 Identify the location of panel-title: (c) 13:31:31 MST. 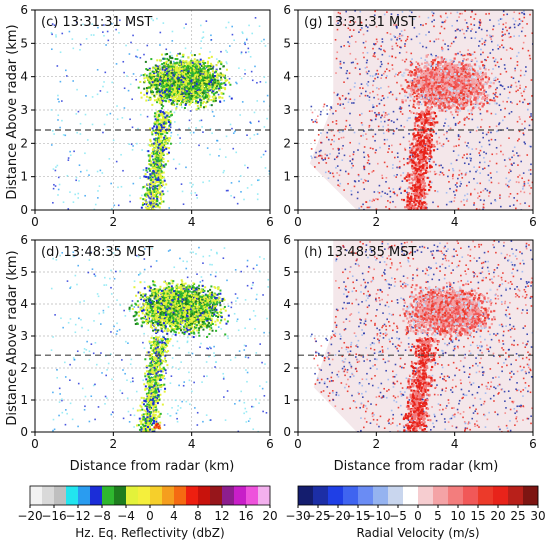
(96, 22).